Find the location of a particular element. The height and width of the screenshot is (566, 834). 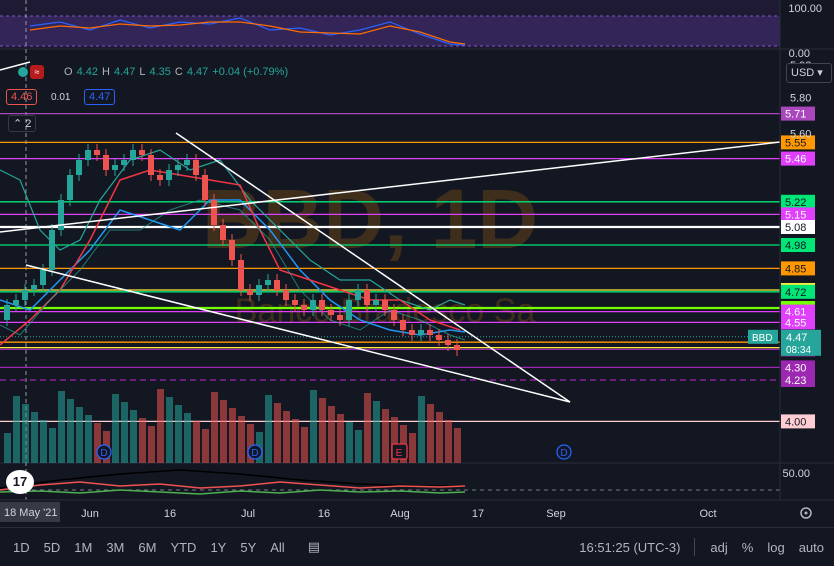

range-ytd: YTD is located at coordinates (183, 547).